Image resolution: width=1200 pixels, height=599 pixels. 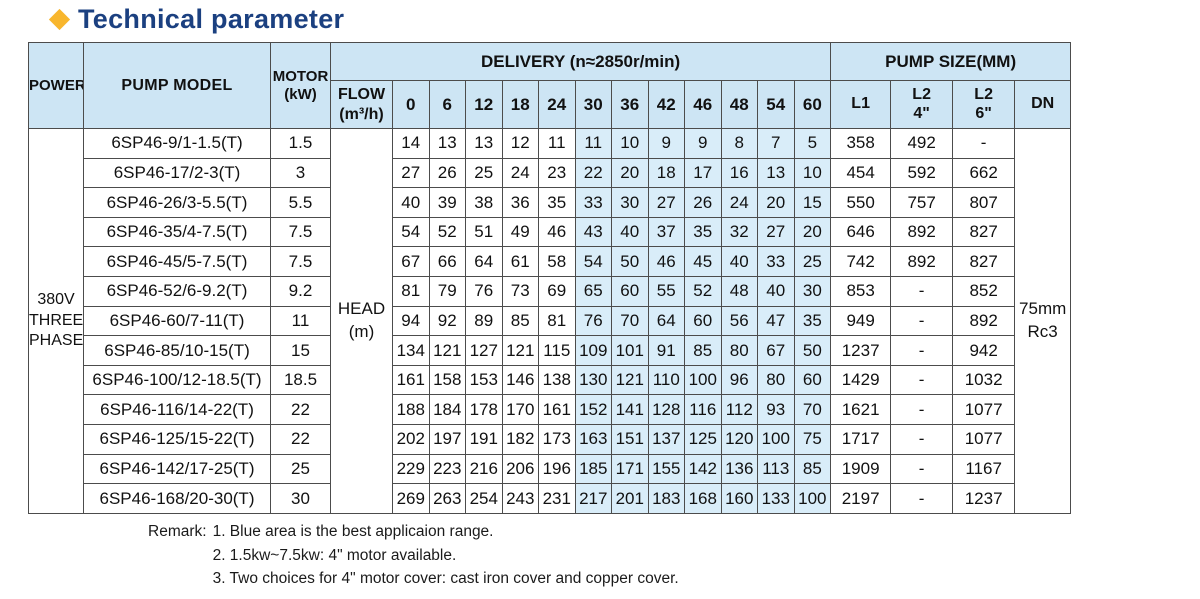 I want to click on head-value-cell: 14, so click(x=411, y=143).